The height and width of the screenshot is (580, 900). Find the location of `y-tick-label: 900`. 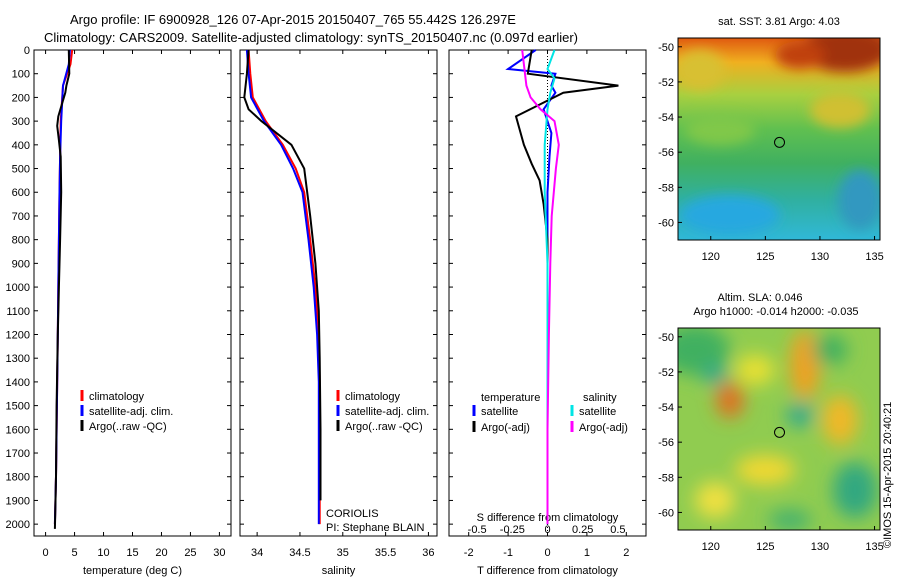

y-tick-label: 900 is located at coordinates (21, 264).